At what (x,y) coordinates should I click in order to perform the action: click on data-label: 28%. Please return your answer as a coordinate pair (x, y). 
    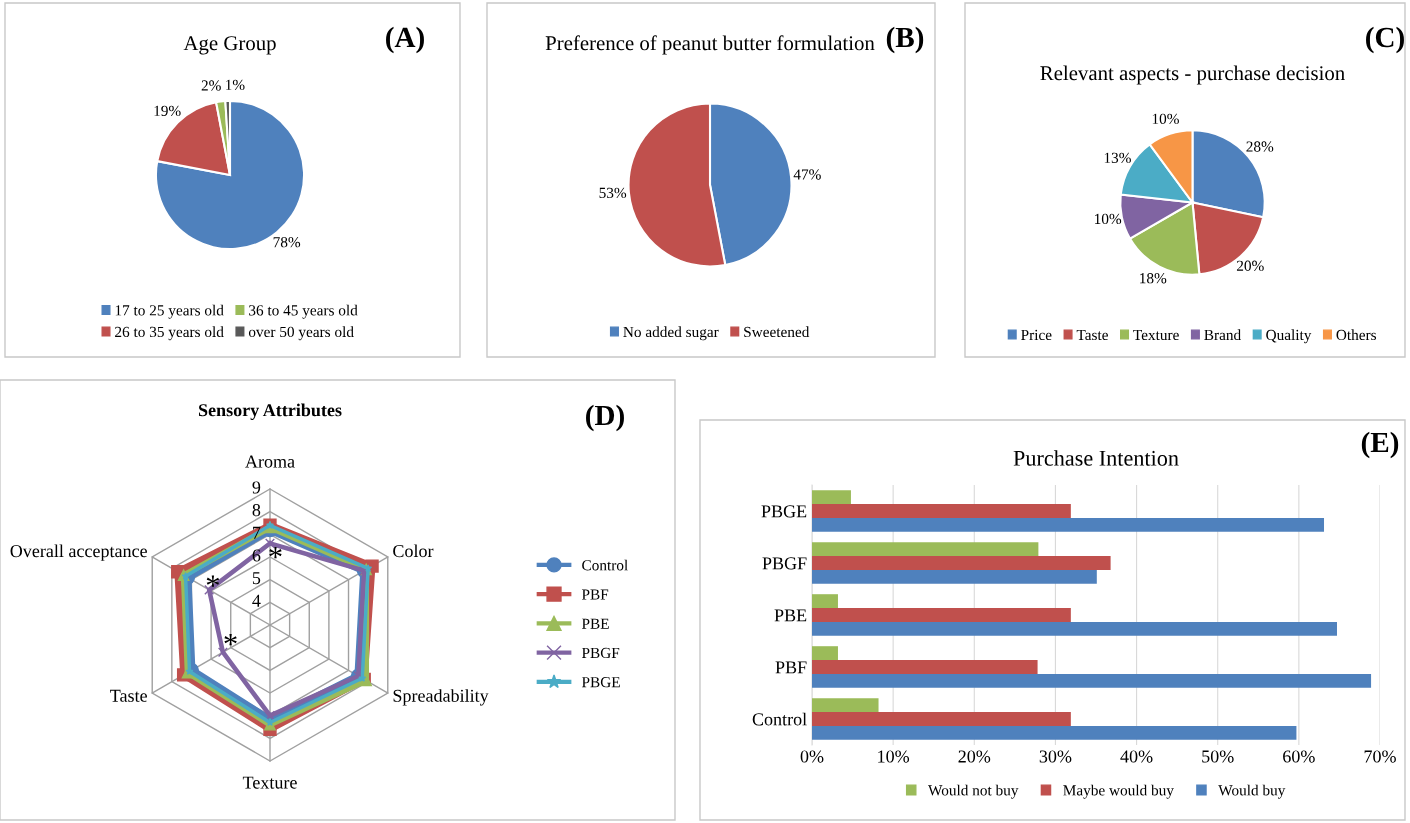
    Looking at the image, I should click on (1260, 146).